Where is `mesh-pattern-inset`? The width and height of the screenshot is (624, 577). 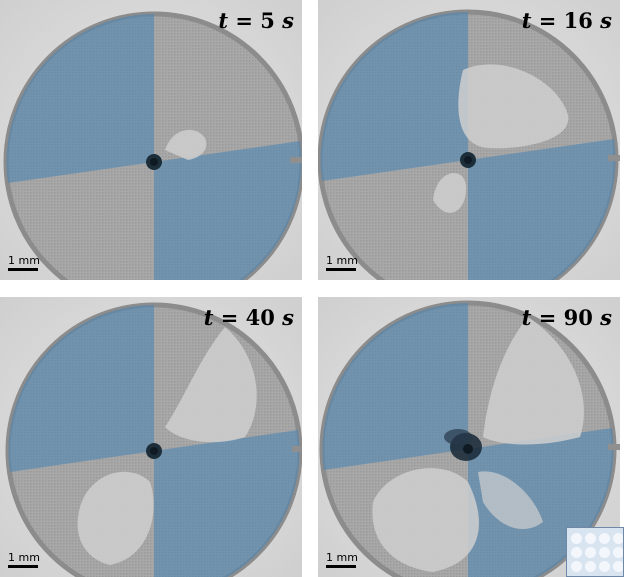 mesh-pattern-inset is located at coordinates (595, 552).